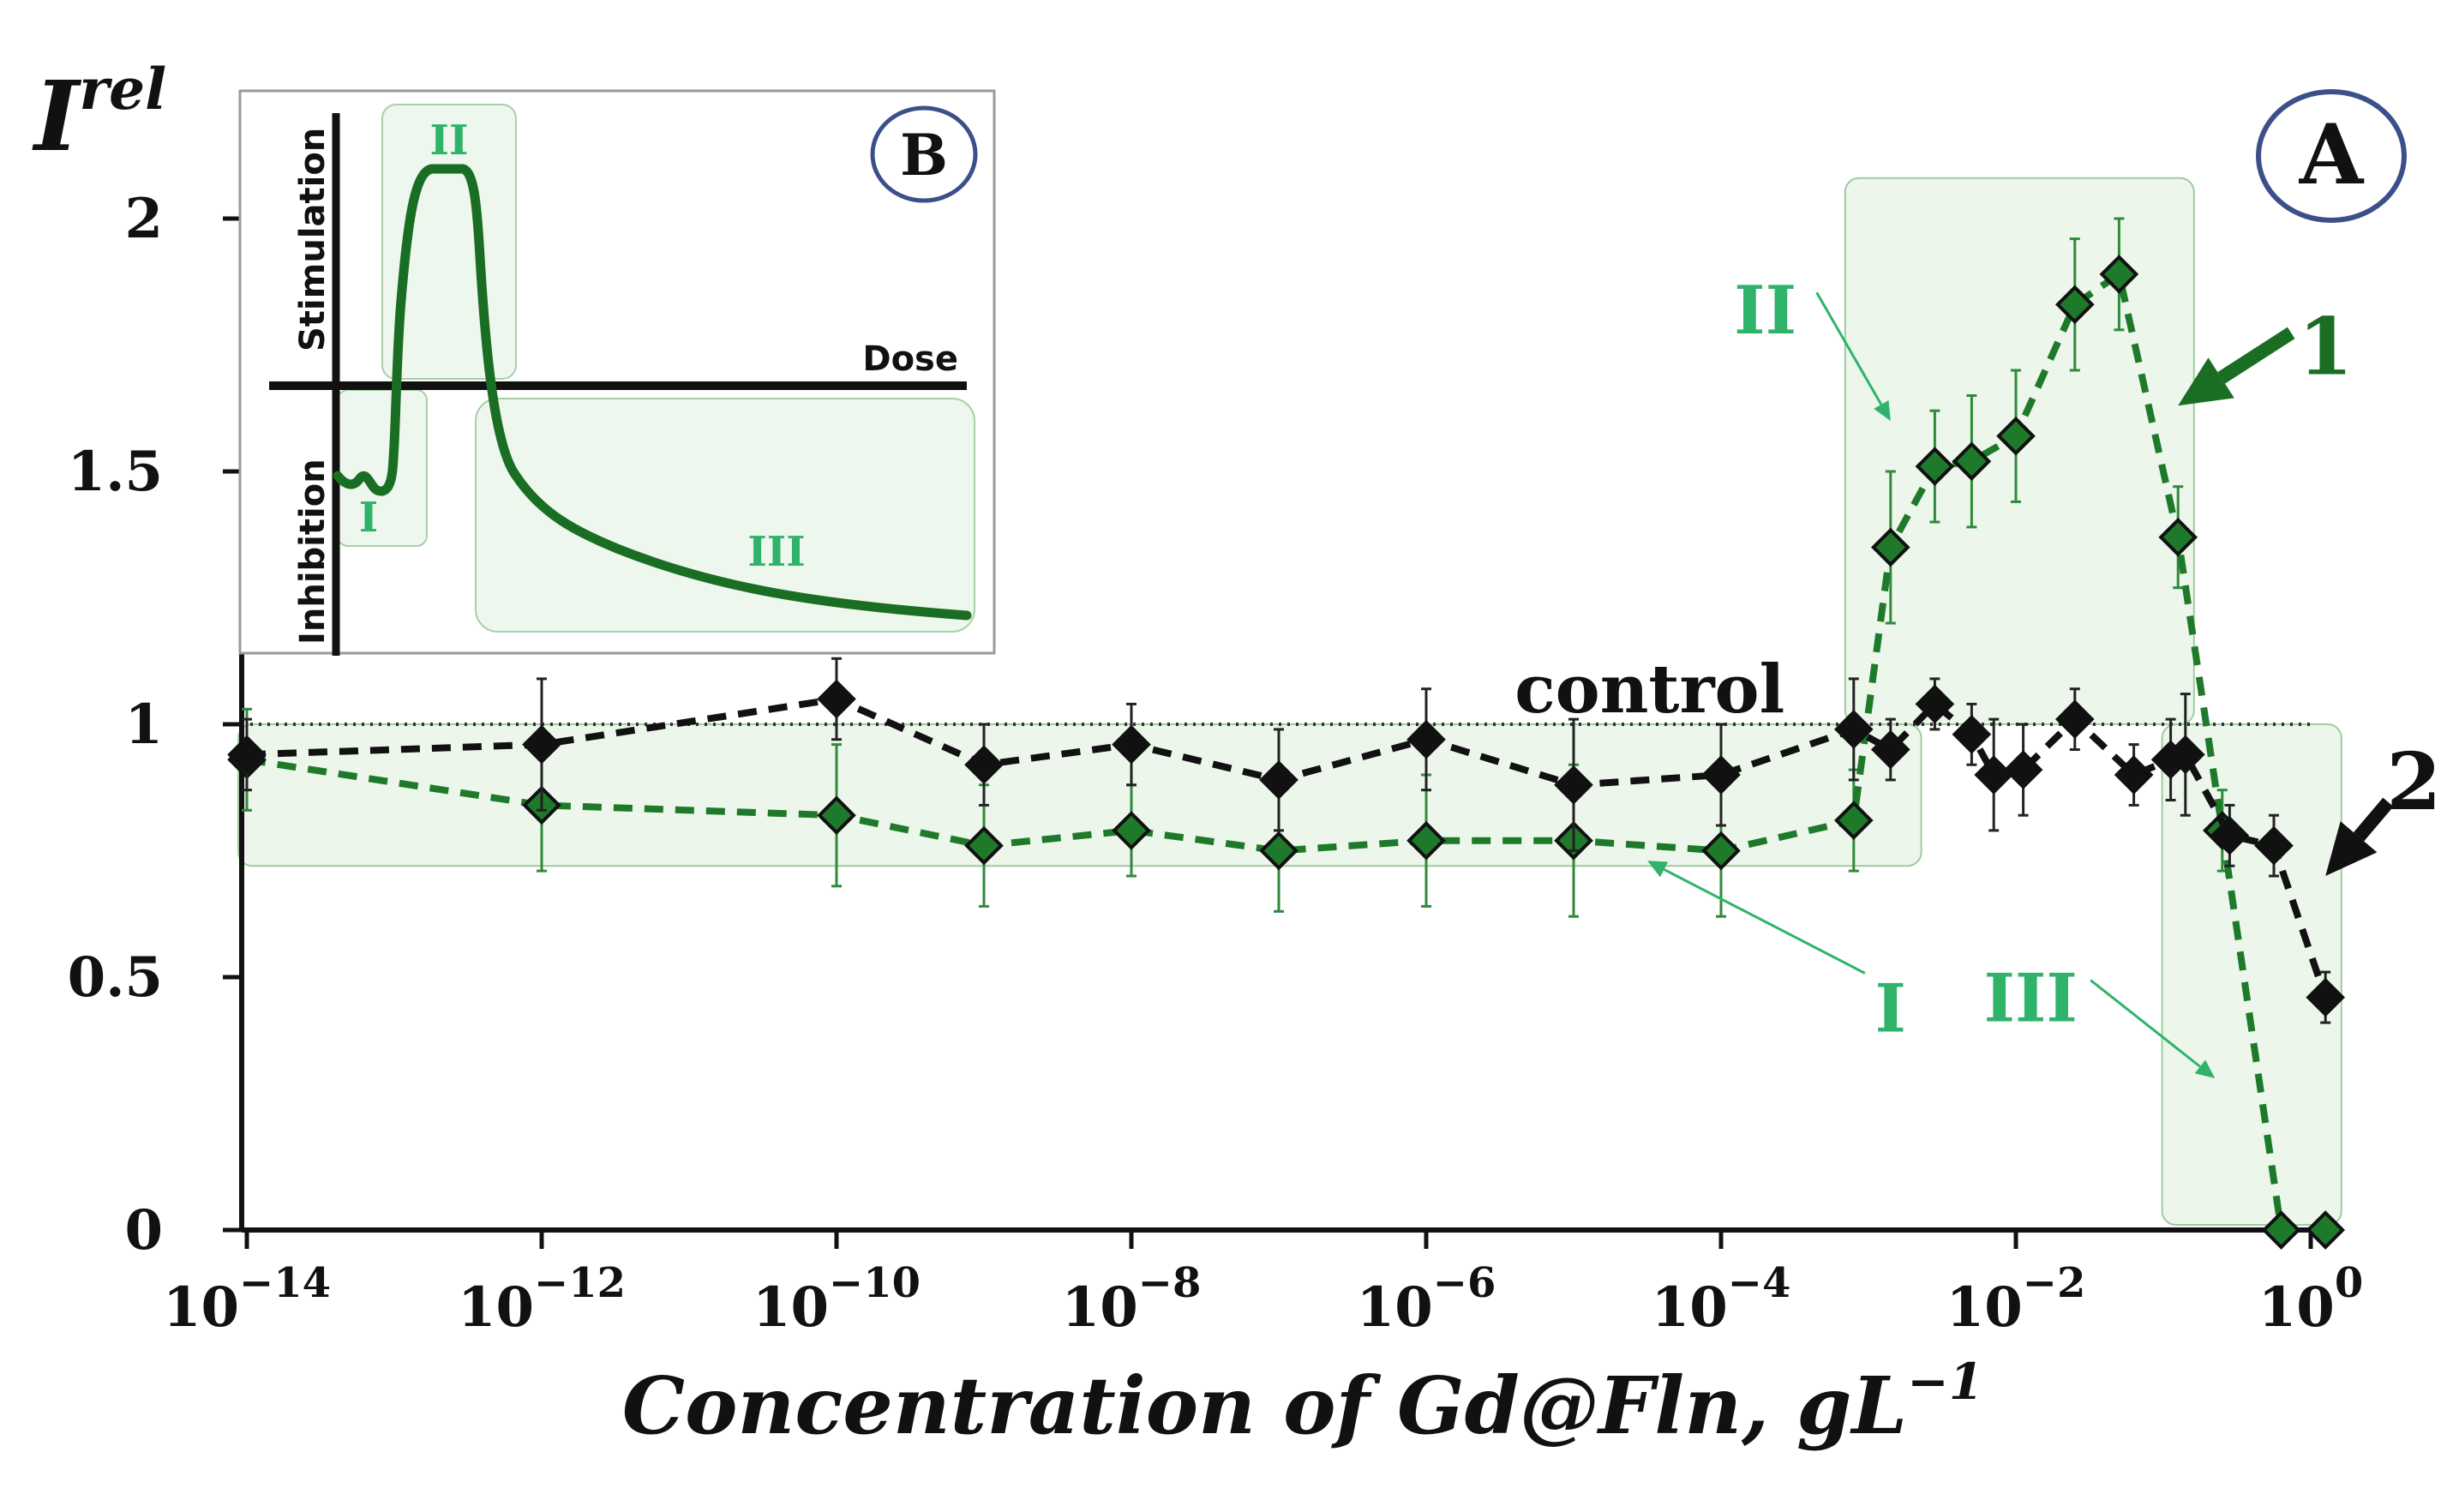  Describe the element at coordinates (1891, 1008) in the screenshot. I see `label-I-text: I` at that location.